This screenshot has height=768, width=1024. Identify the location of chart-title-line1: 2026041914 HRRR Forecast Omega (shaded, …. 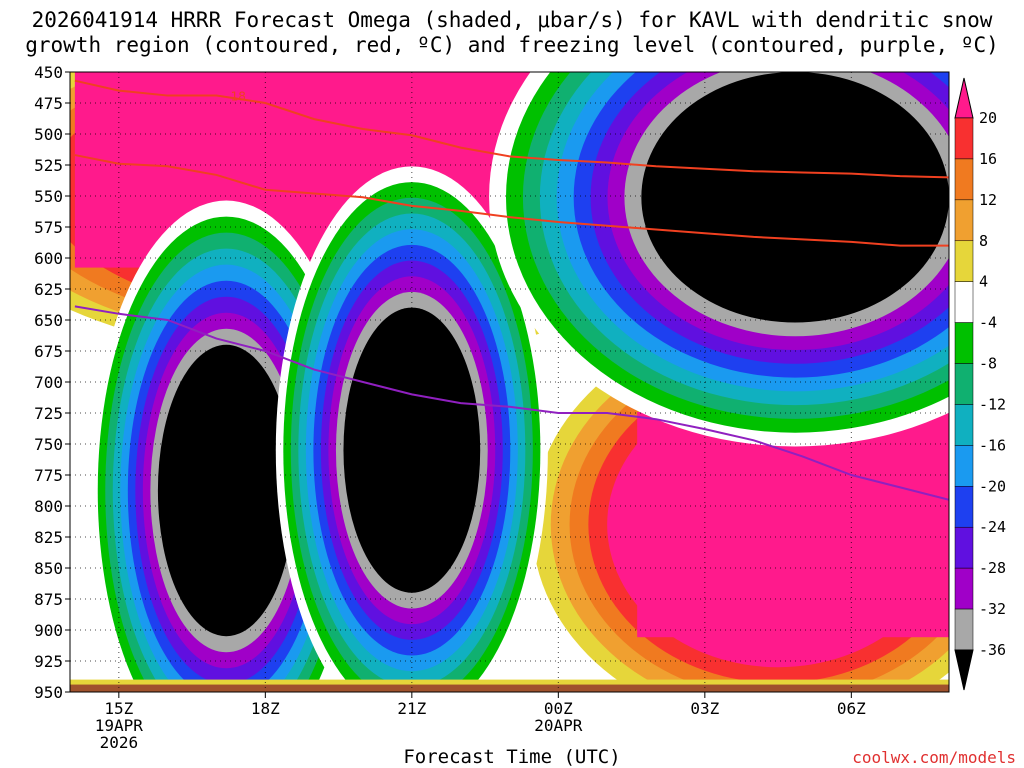
(512, 20).